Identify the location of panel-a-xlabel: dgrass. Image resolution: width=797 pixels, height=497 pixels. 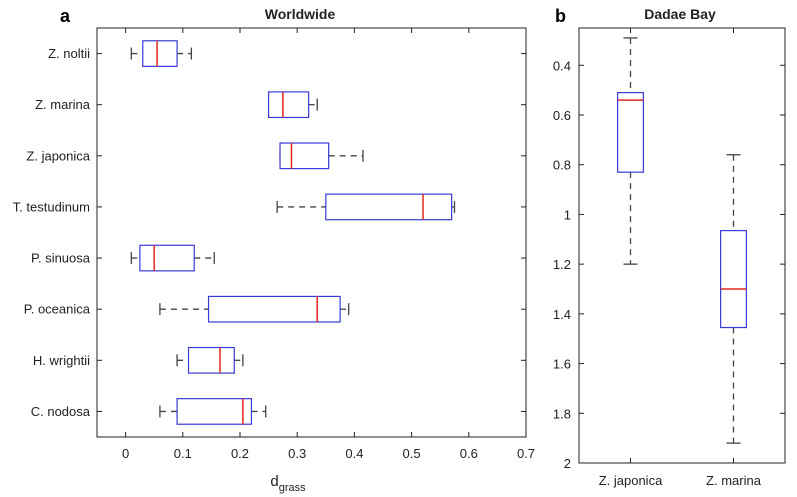
(288, 483).